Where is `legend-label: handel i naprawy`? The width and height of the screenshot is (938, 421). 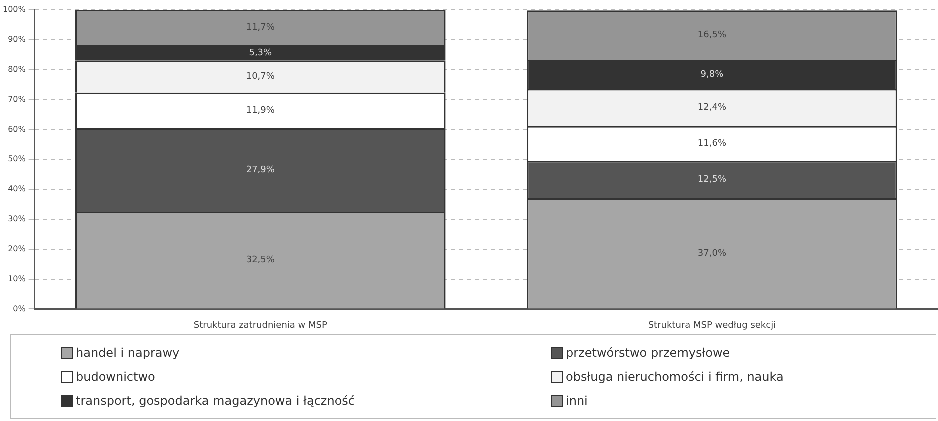 legend-label: handel i naprawy is located at coordinates (128, 353).